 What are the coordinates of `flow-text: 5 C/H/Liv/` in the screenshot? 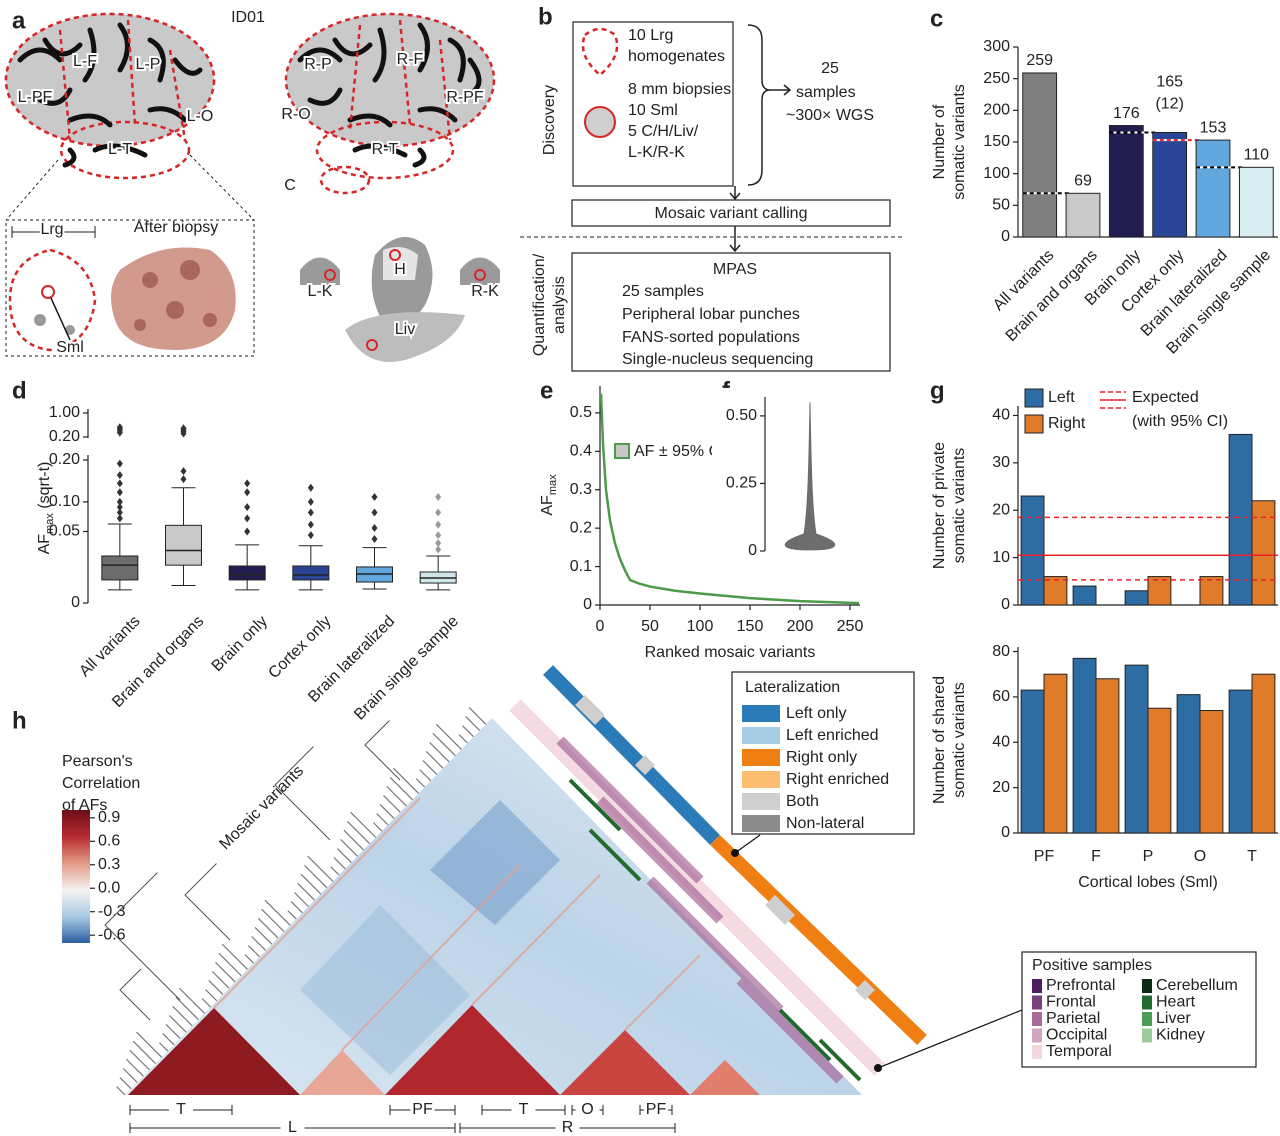 It's located at (663, 131).